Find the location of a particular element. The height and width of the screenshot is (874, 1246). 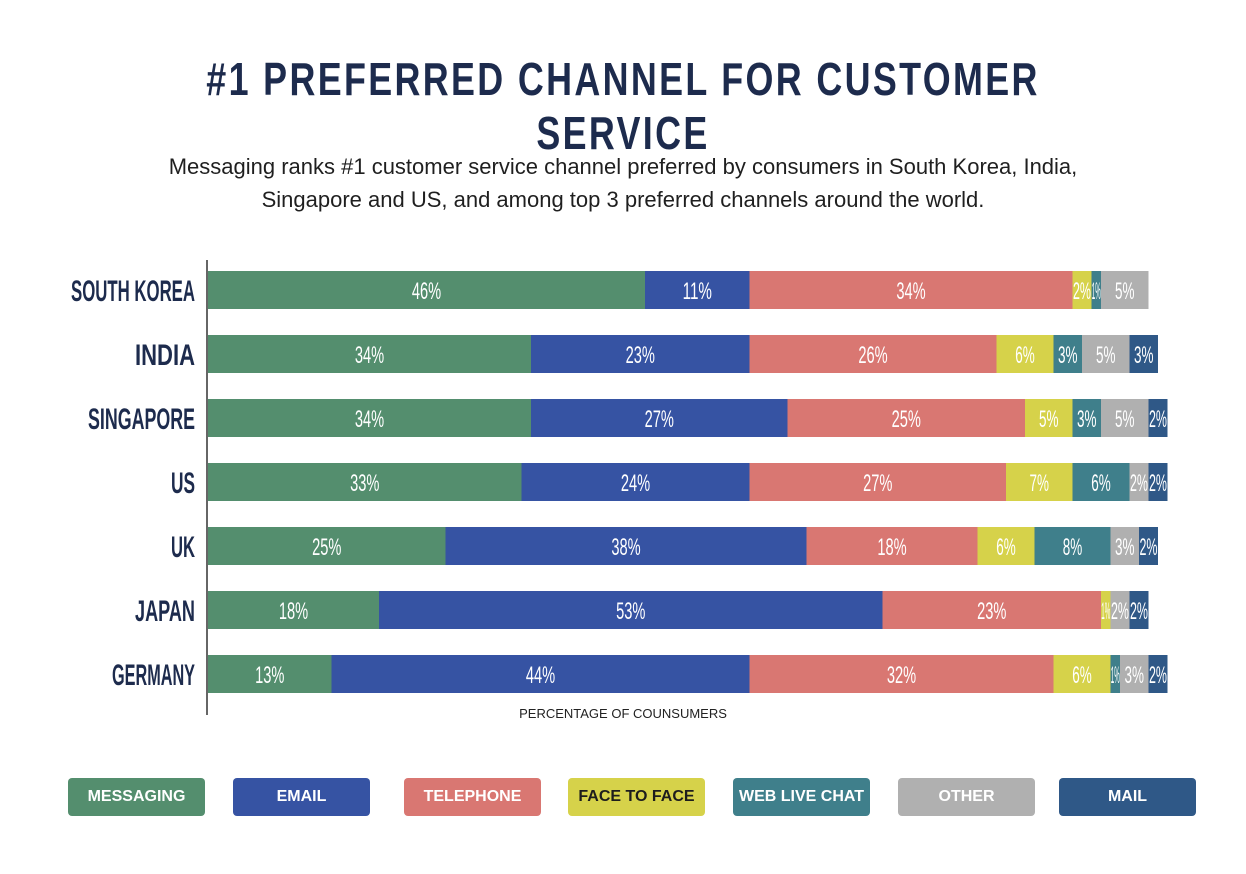

data-label: 7% is located at coordinates (1040, 483).